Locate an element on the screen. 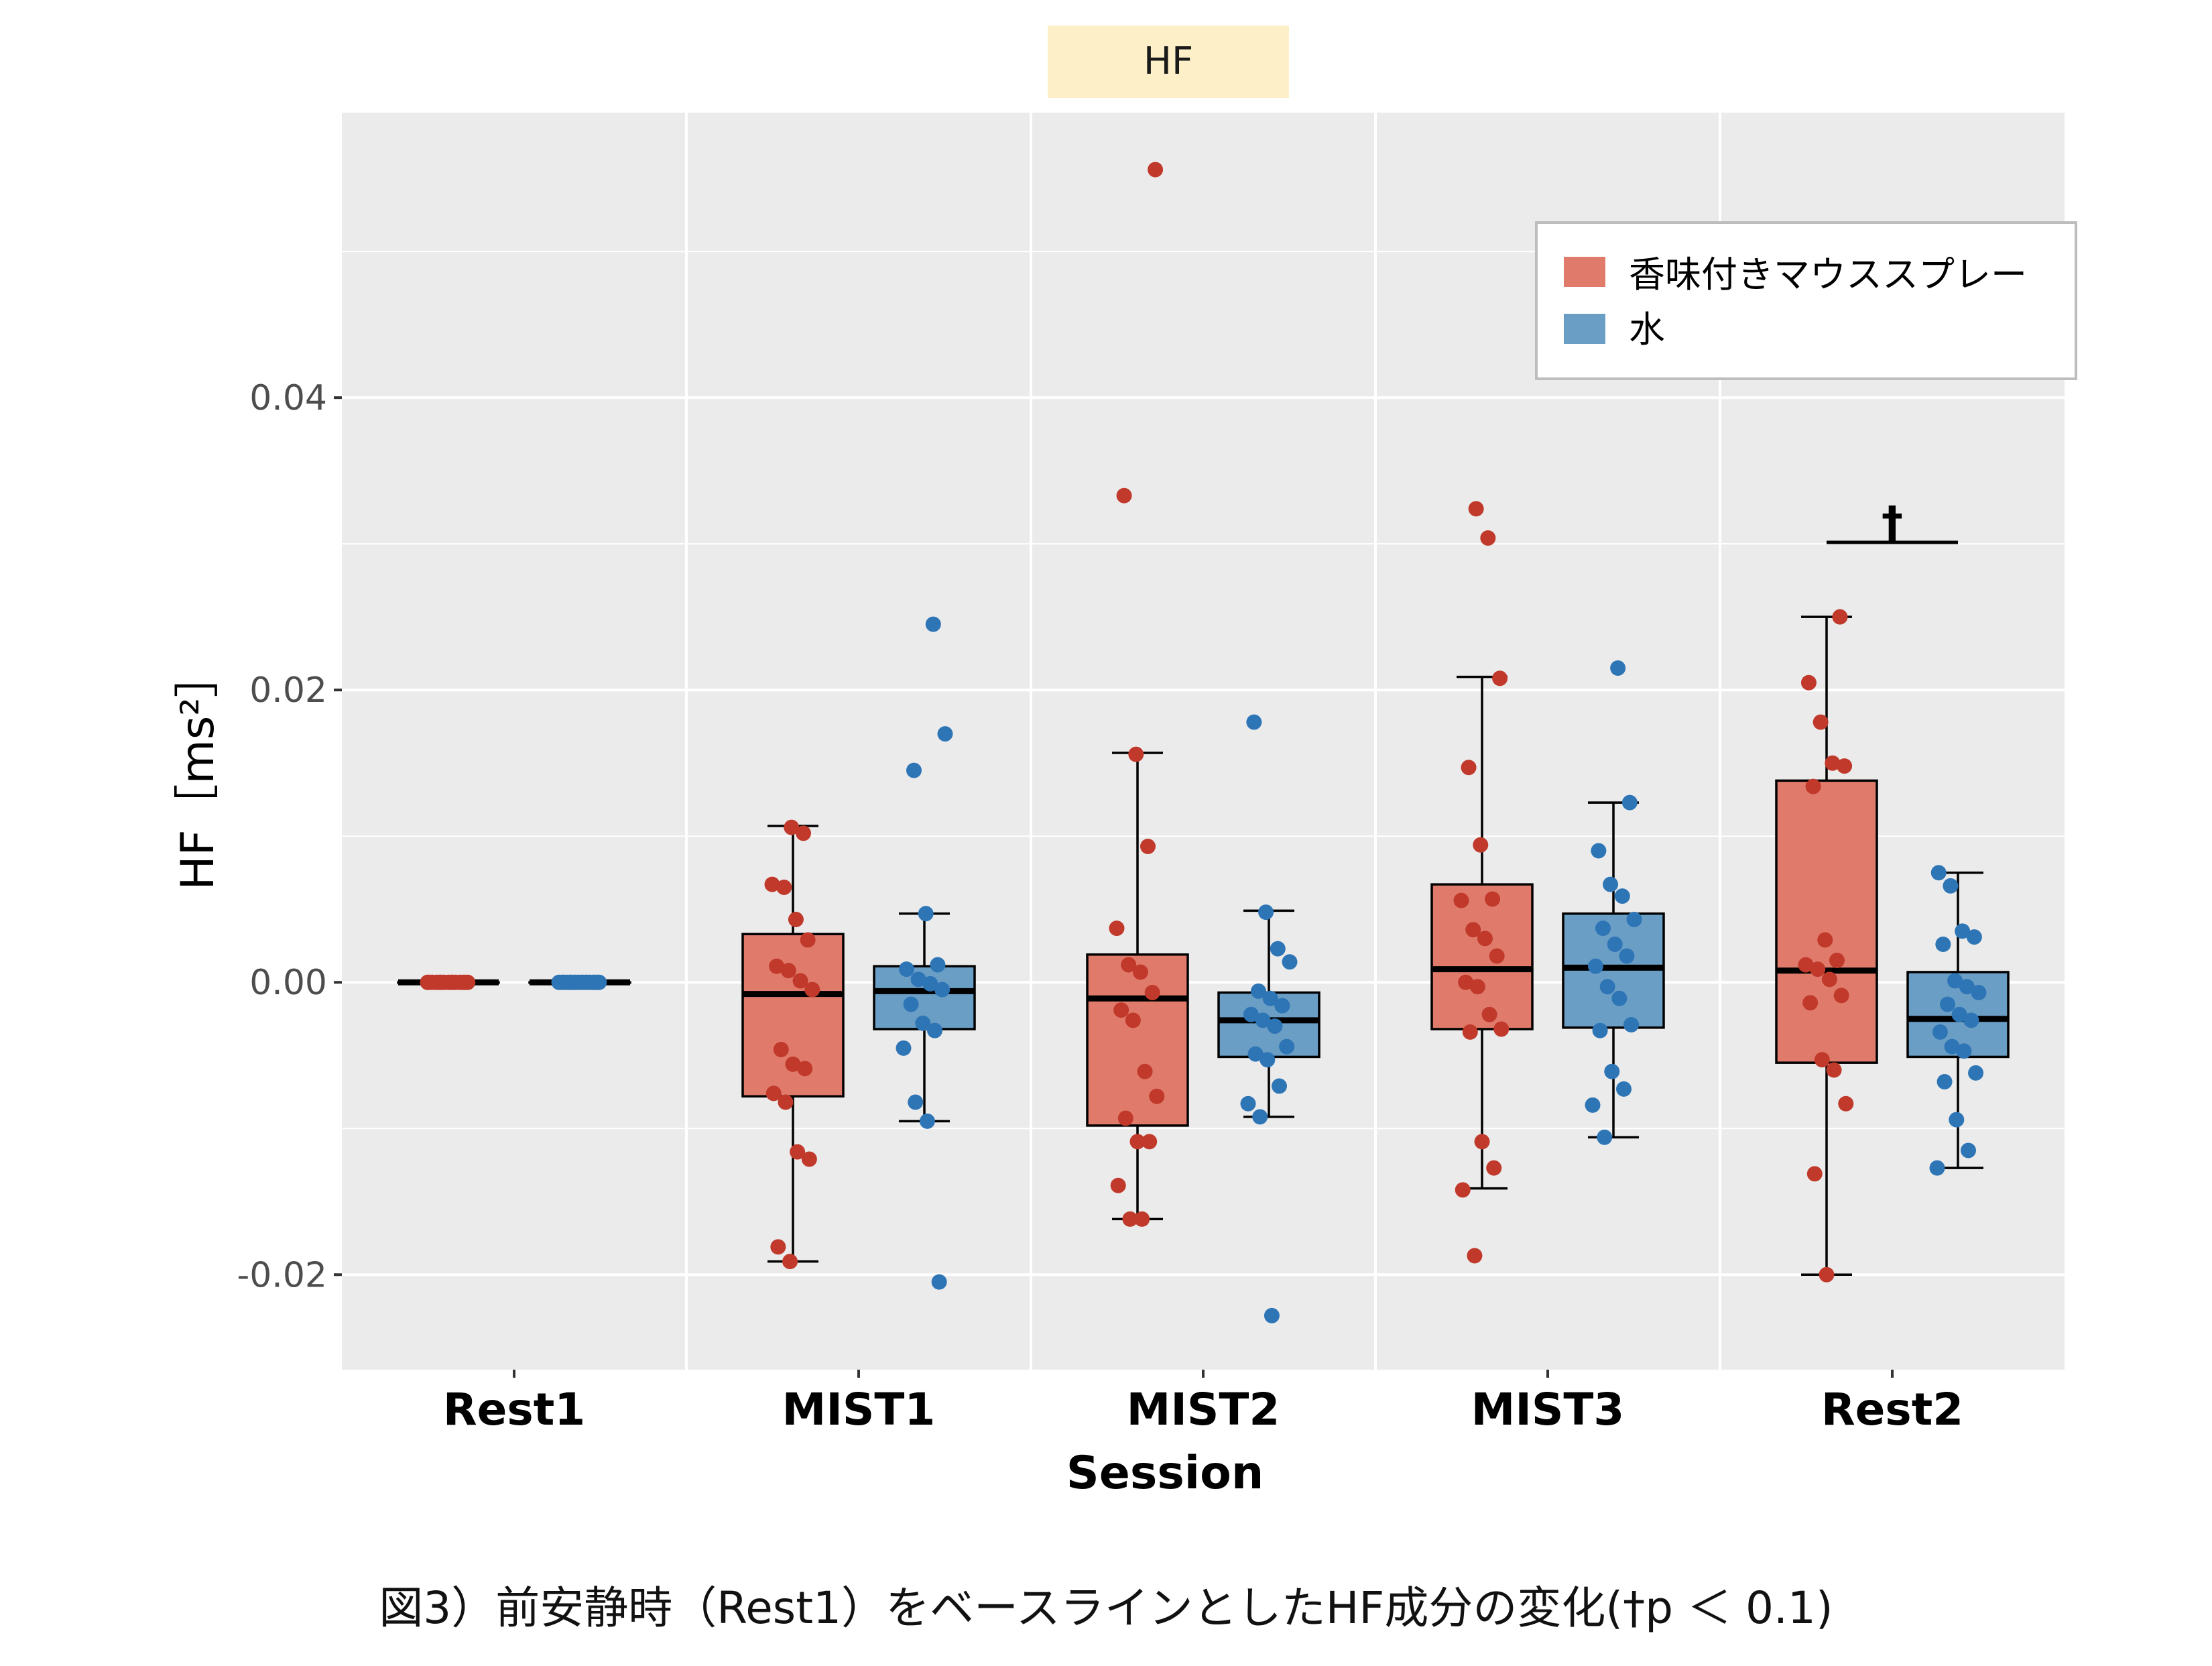 The height and width of the screenshot is (1666, 2212). legend-key-series1 is located at coordinates (1584, 272).